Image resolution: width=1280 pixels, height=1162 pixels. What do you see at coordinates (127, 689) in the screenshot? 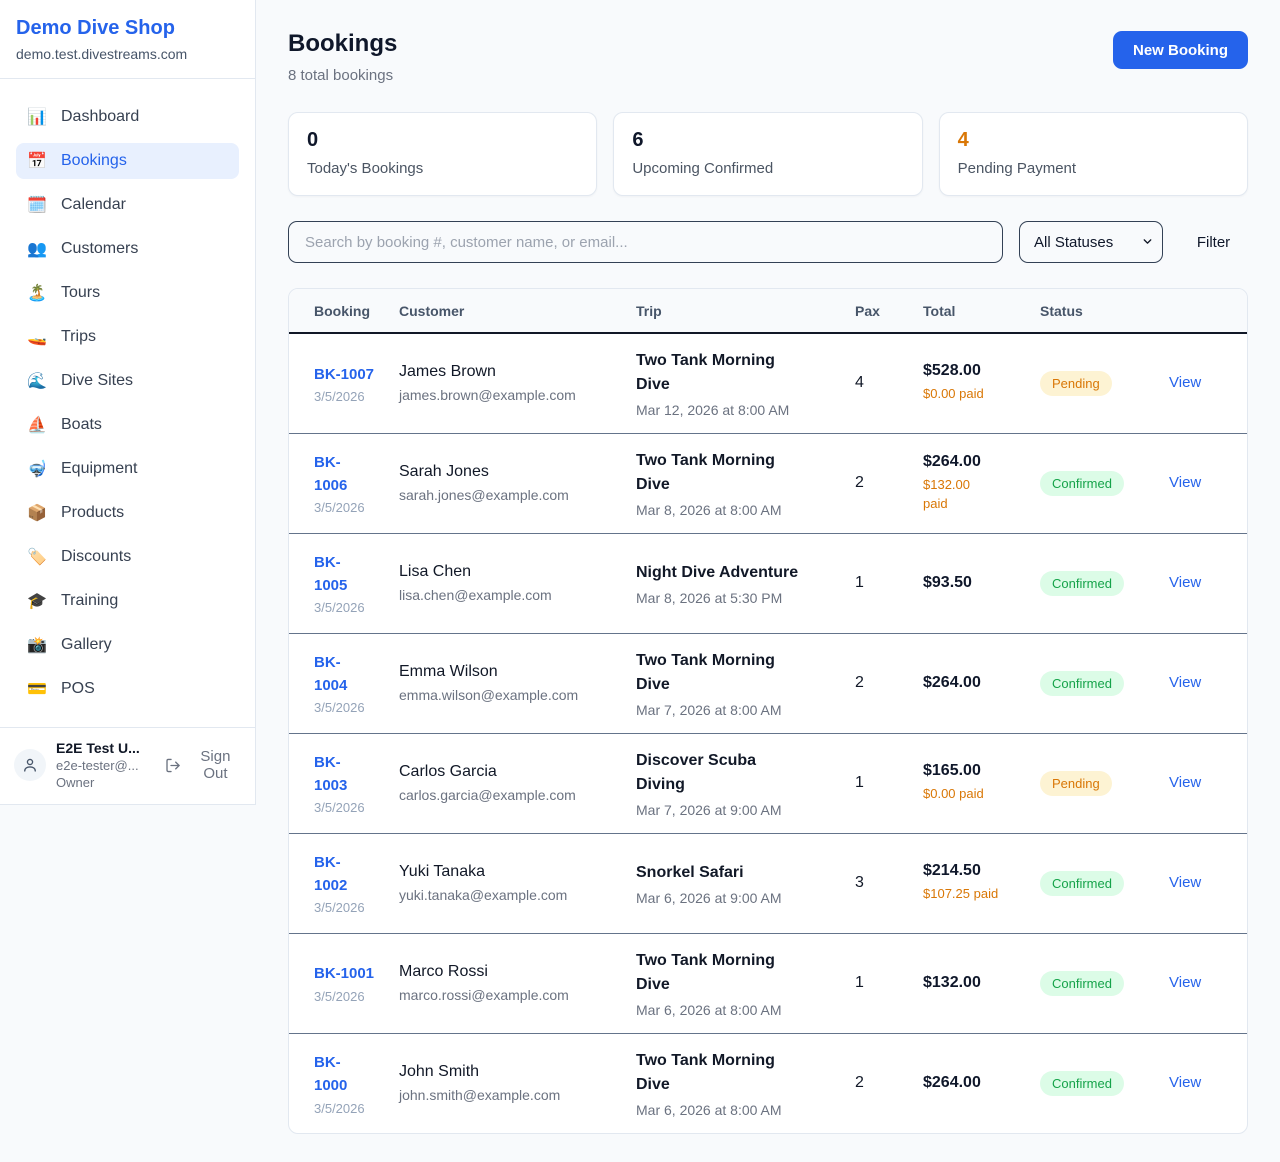
I see `sidebar-item: 💳 POS` at bounding box center [127, 689].